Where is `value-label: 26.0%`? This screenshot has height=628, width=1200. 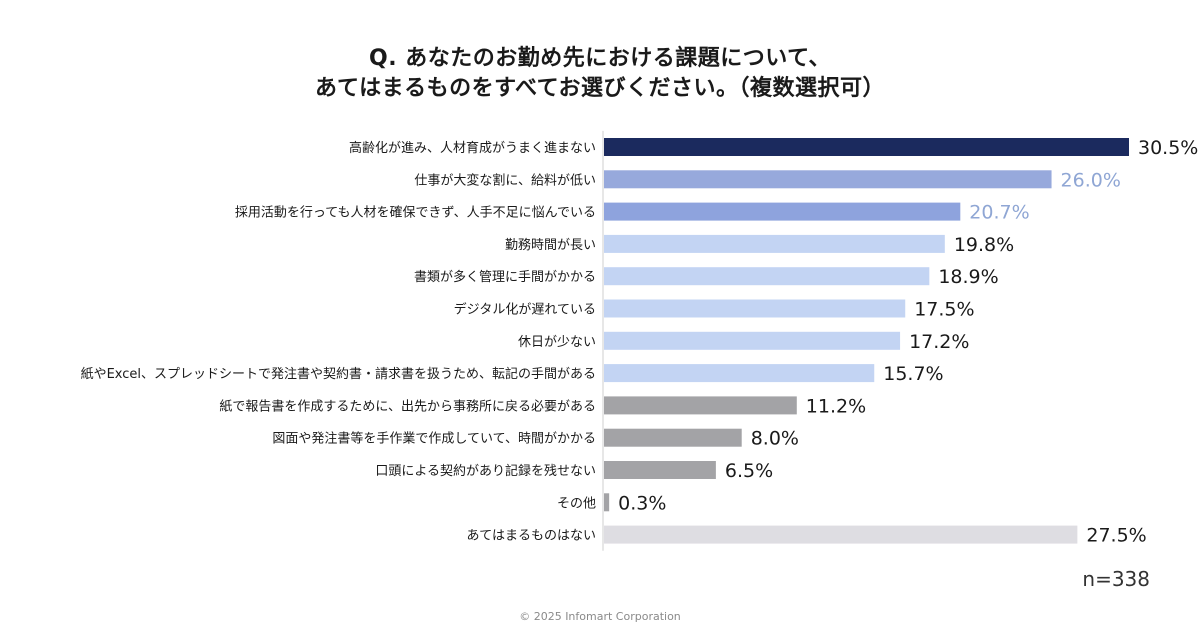
value-label: 26.0% is located at coordinates (1091, 180).